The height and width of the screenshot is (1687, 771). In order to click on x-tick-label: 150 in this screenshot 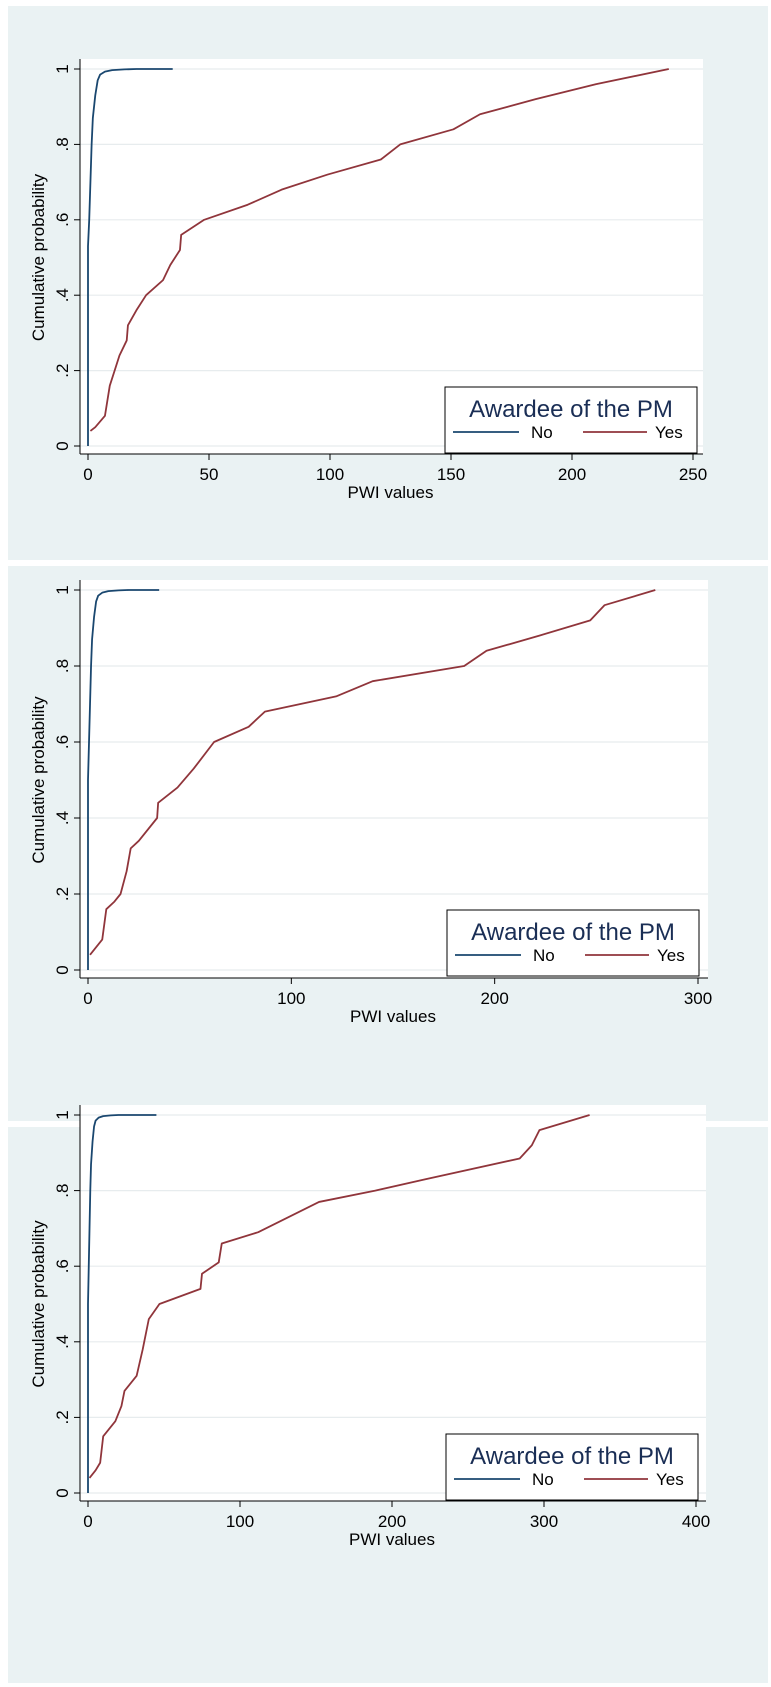, I will do `click(451, 474)`.